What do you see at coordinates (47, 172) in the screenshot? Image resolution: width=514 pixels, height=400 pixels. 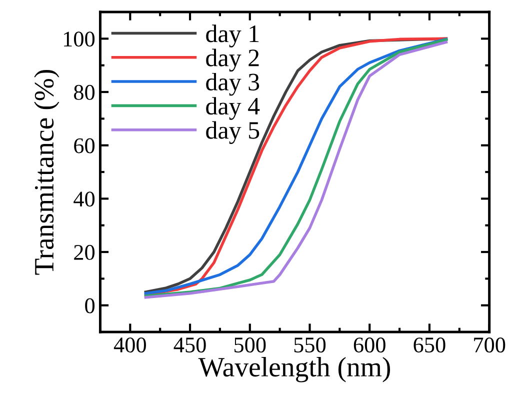 I see `y-axis-title: Transmittance (%)` at bounding box center [47, 172].